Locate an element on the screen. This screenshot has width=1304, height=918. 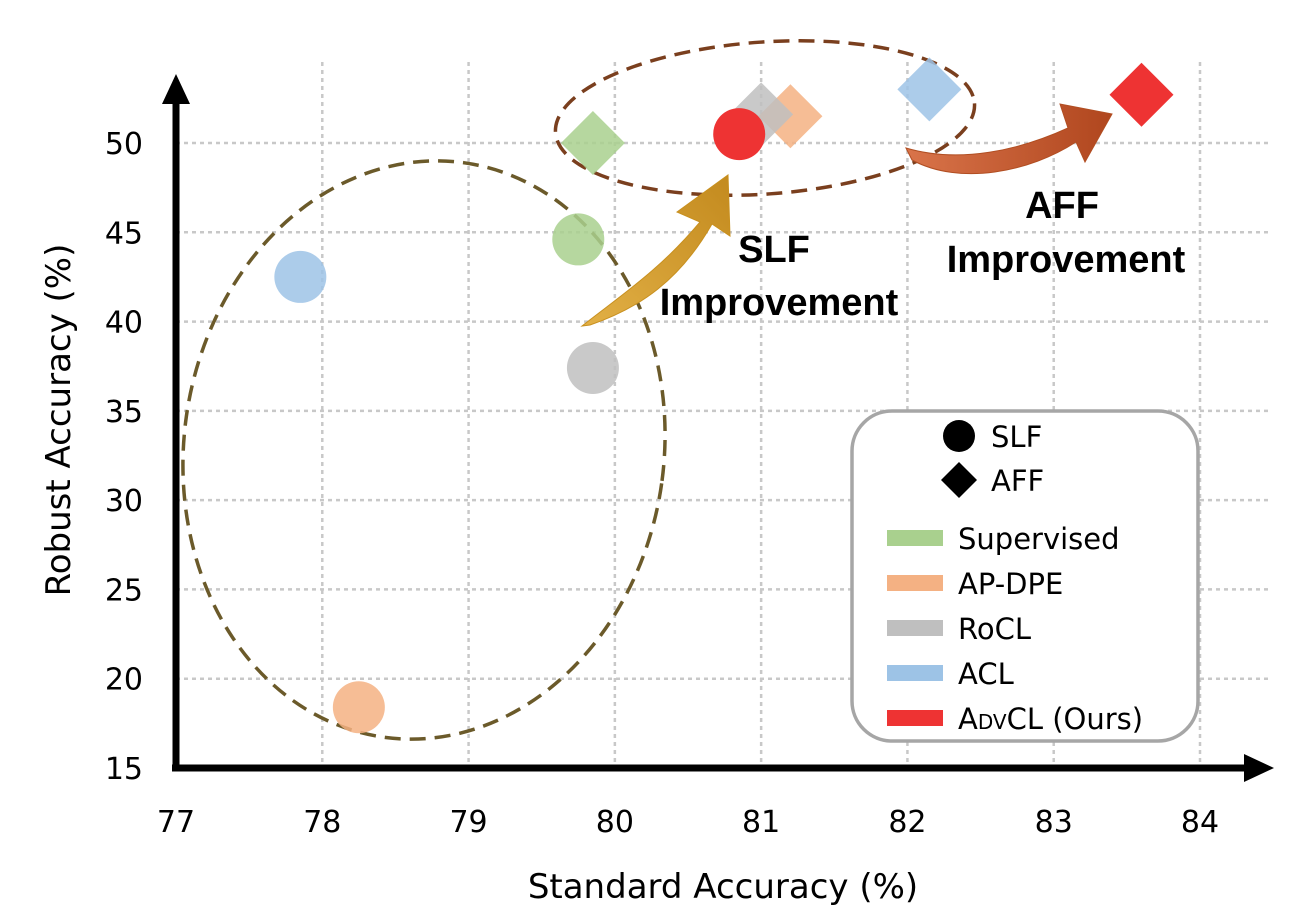
y-tick-label-6: 45 is located at coordinates (124, 233).